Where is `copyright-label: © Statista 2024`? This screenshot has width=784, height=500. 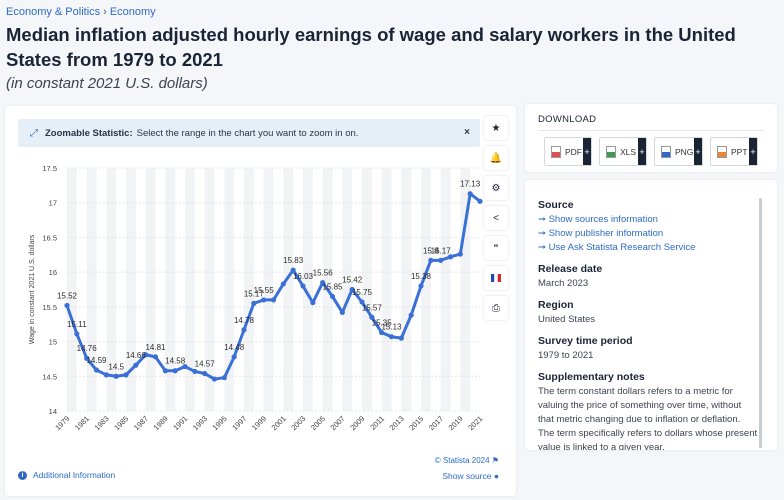
copyright-label: © Statista 2024 is located at coordinates (462, 460).